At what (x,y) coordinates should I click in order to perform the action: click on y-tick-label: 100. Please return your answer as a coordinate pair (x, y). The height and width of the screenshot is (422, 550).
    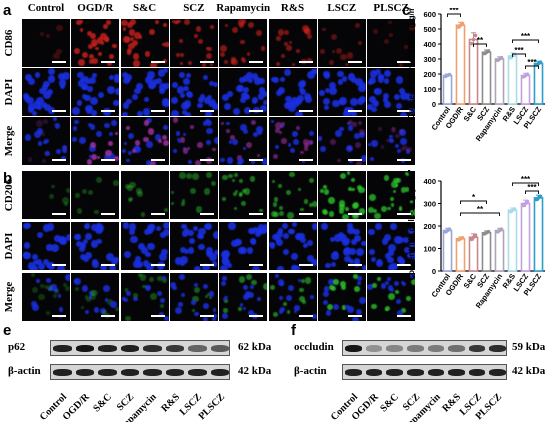
    Looking at the image, I should click on (429, 89).